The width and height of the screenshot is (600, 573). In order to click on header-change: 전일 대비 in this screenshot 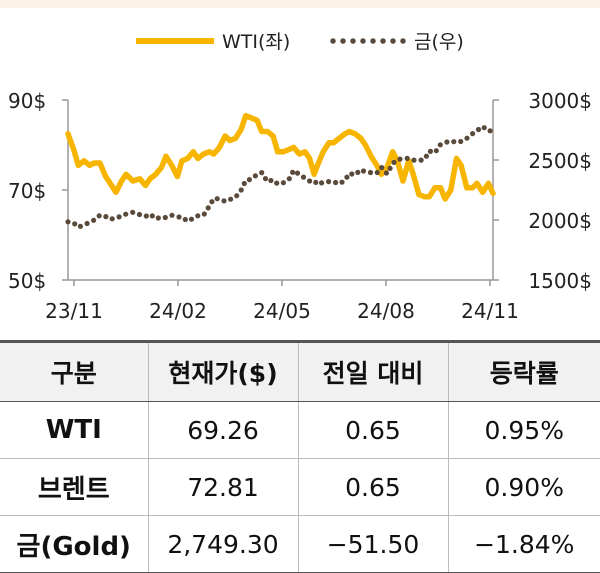, I will do `click(372, 371)`.